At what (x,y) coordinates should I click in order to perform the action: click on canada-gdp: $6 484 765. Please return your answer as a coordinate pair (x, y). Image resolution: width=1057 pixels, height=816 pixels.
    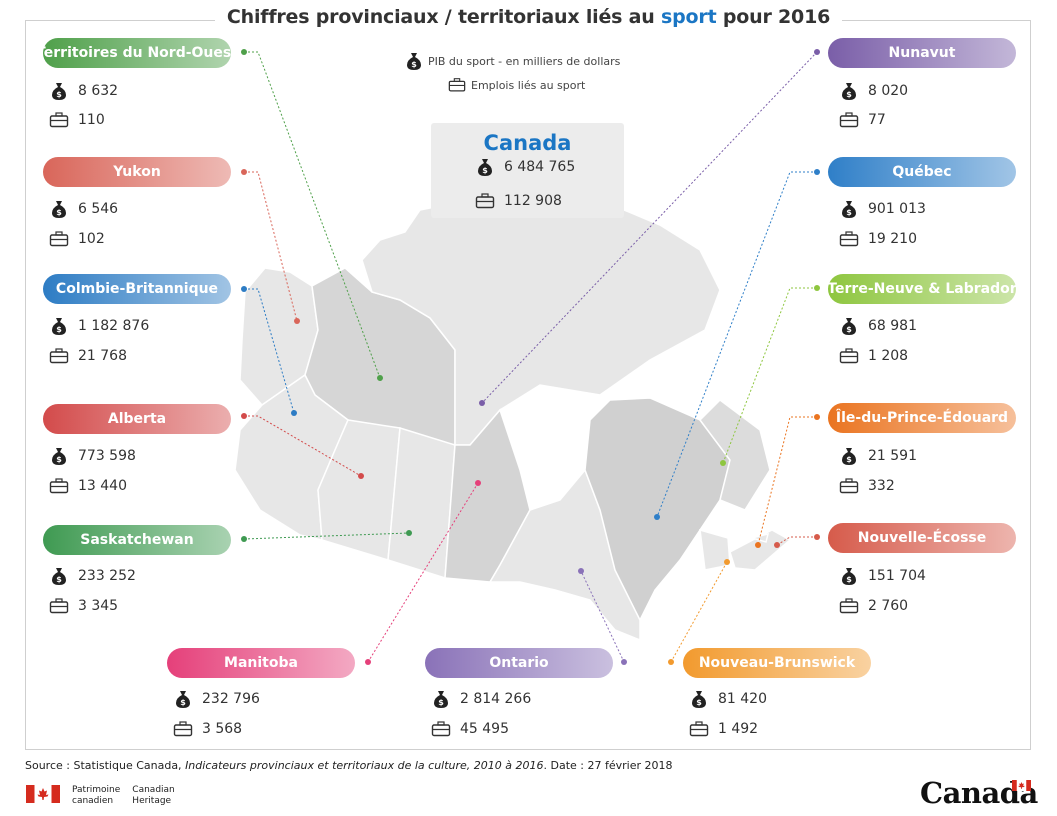
    Looking at the image, I should click on (524, 167).